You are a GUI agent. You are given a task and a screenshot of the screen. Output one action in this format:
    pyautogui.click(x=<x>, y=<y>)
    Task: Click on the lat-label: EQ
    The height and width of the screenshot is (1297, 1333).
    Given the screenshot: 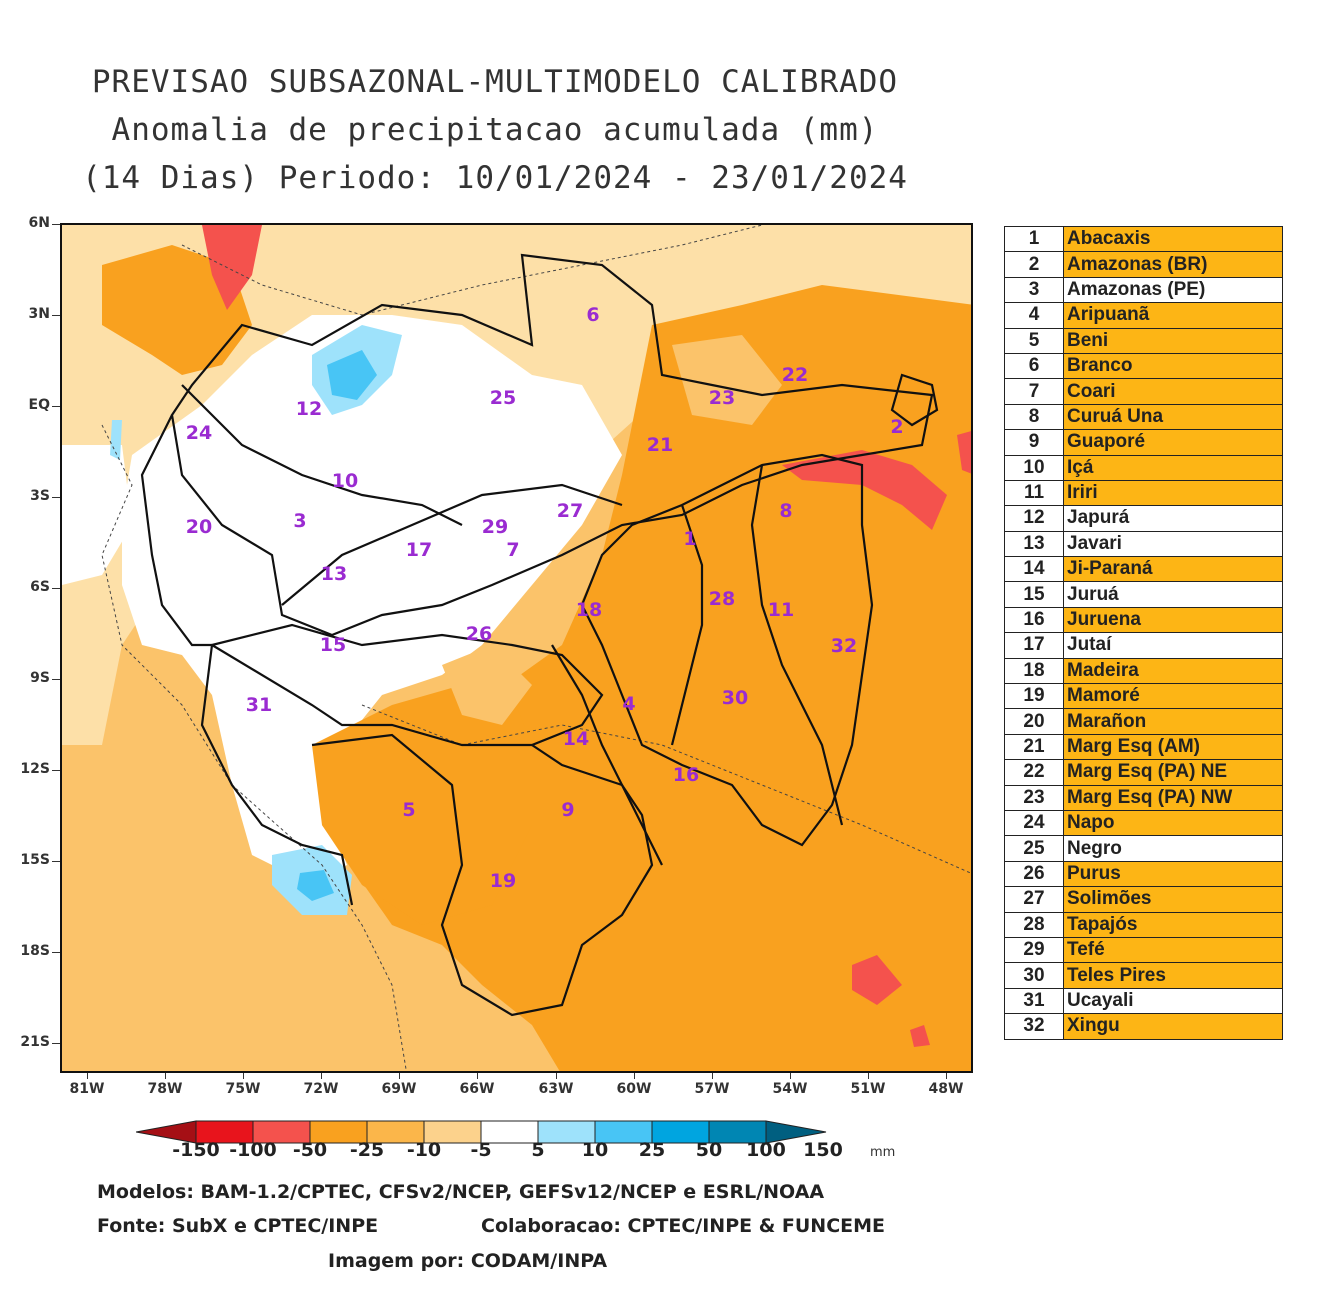 What is the action you would take?
    pyautogui.click(x=39, y=405)
    